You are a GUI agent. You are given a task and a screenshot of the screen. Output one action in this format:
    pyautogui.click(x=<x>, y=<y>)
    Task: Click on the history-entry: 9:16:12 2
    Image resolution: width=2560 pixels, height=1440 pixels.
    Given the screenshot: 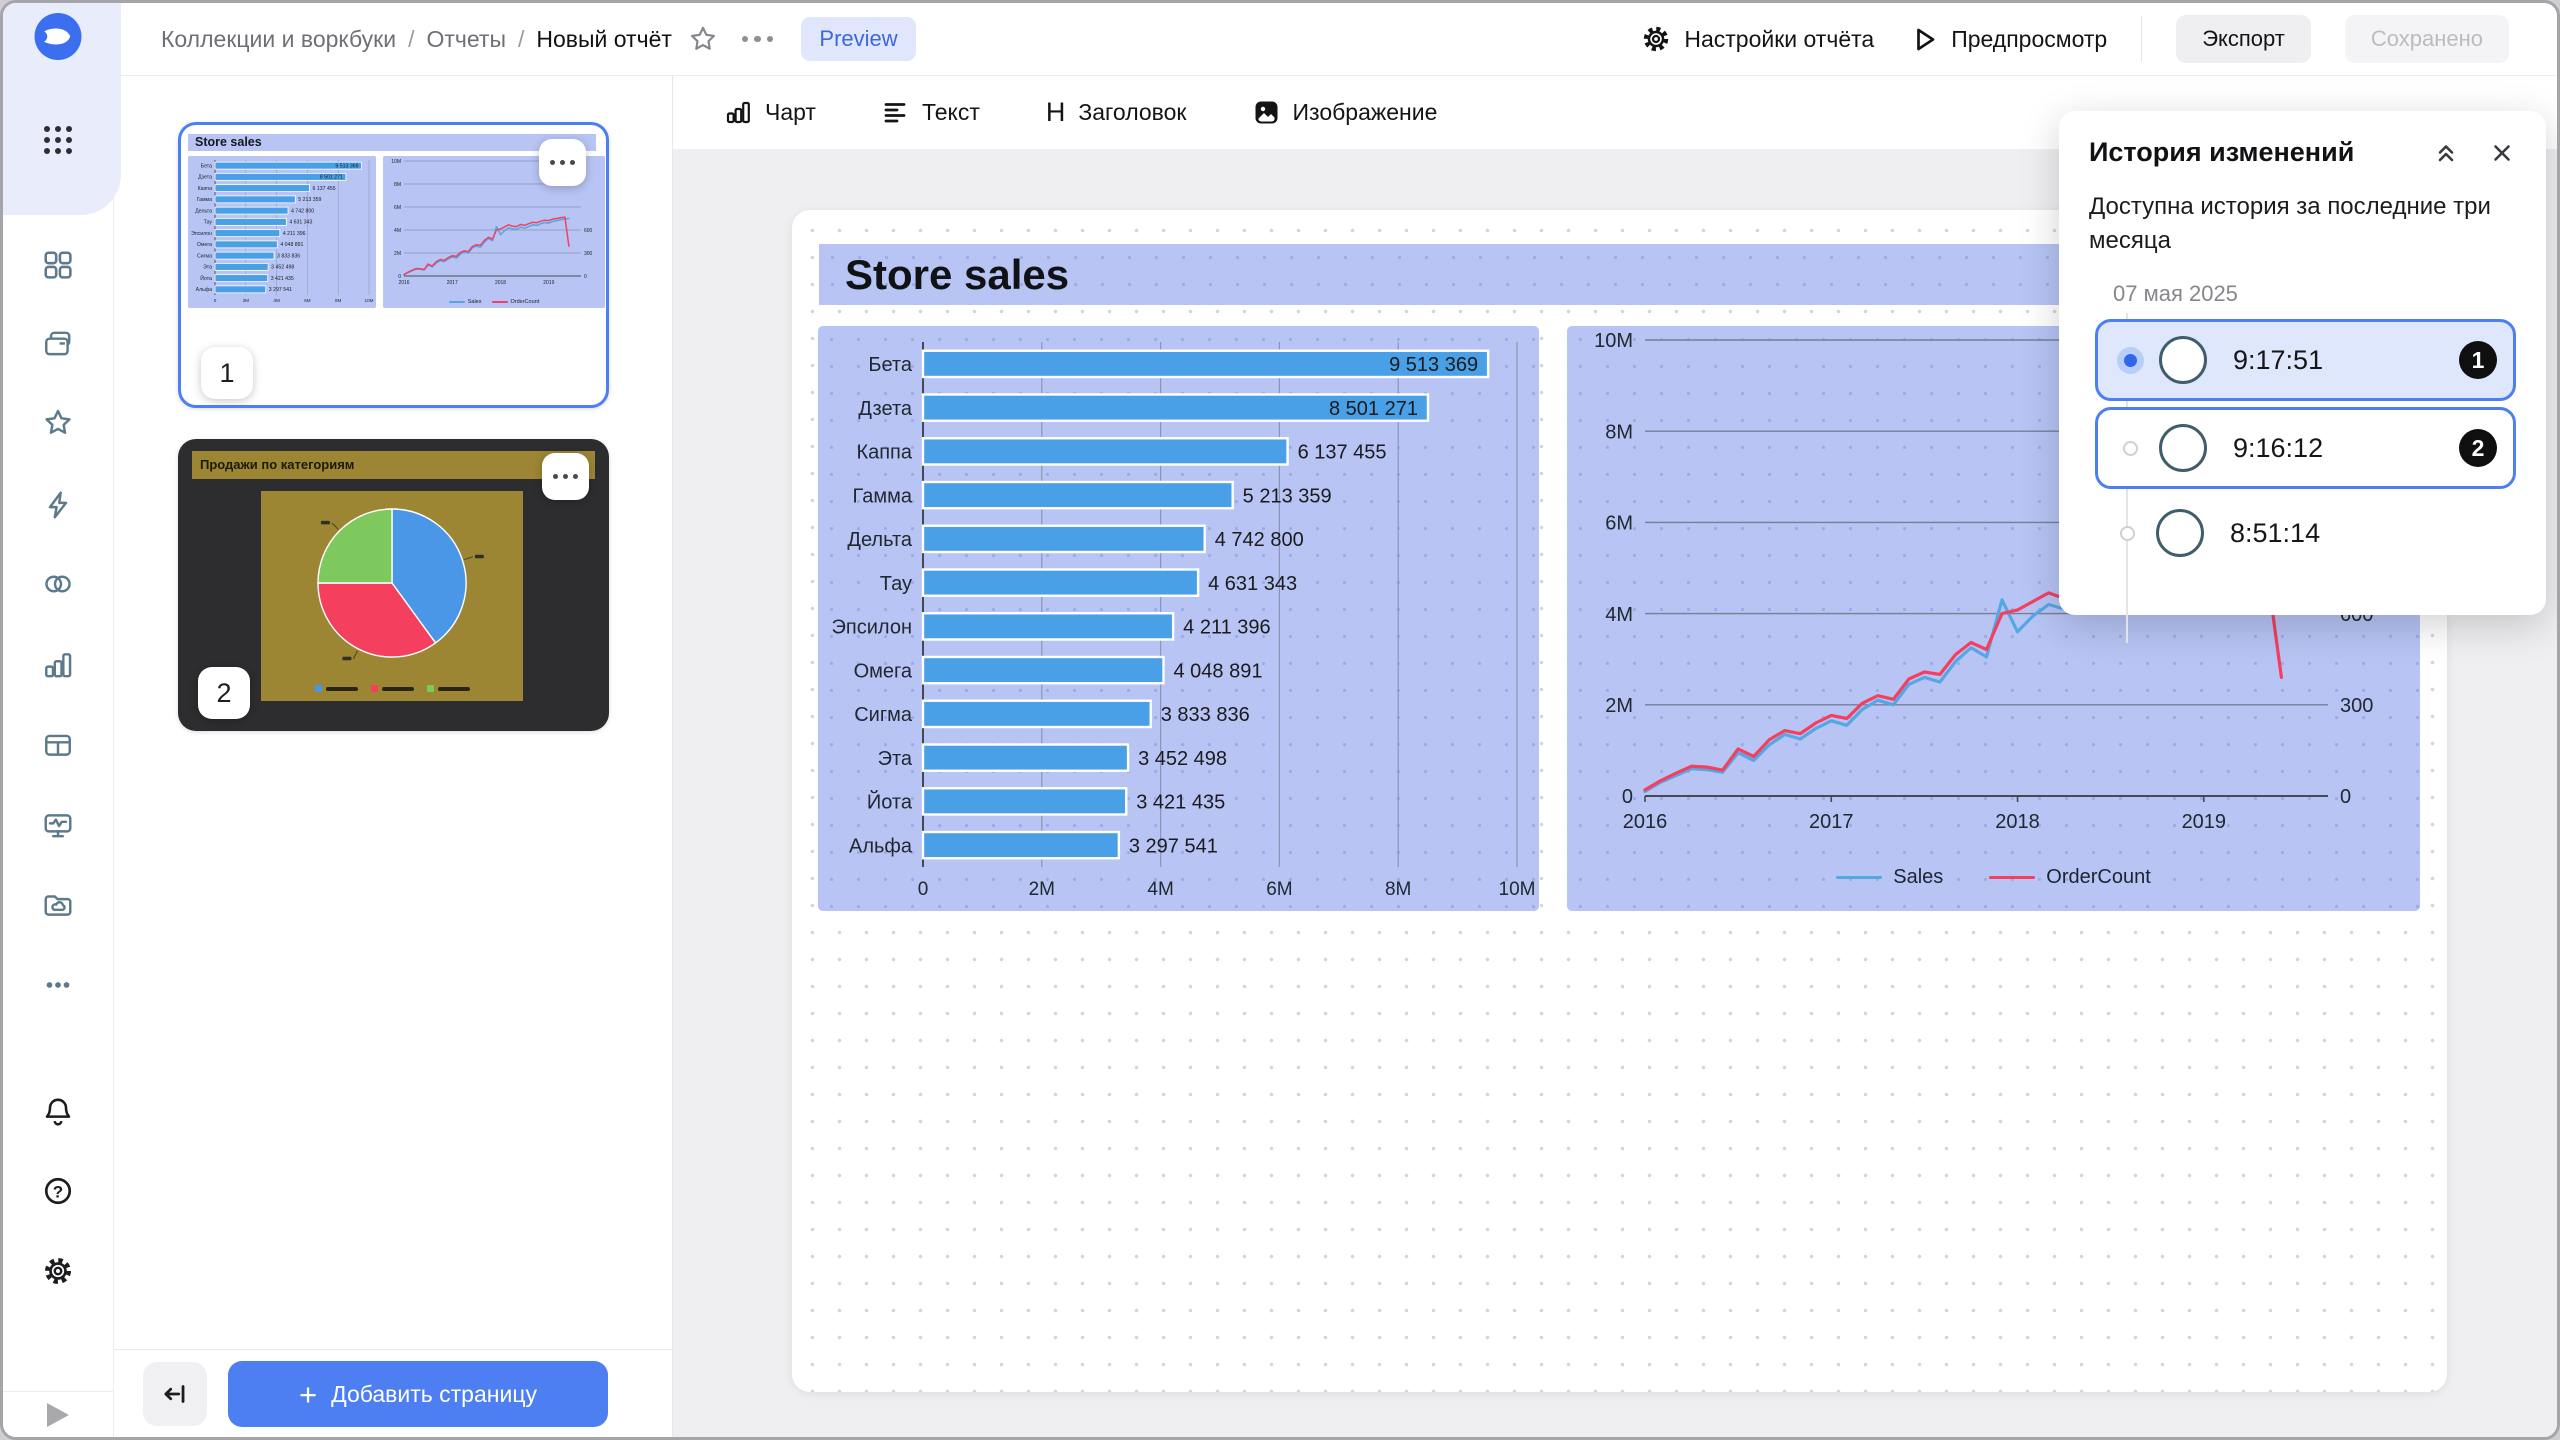 What is the action you would take?
    pyautogui.click(x=2305, y=448)
    